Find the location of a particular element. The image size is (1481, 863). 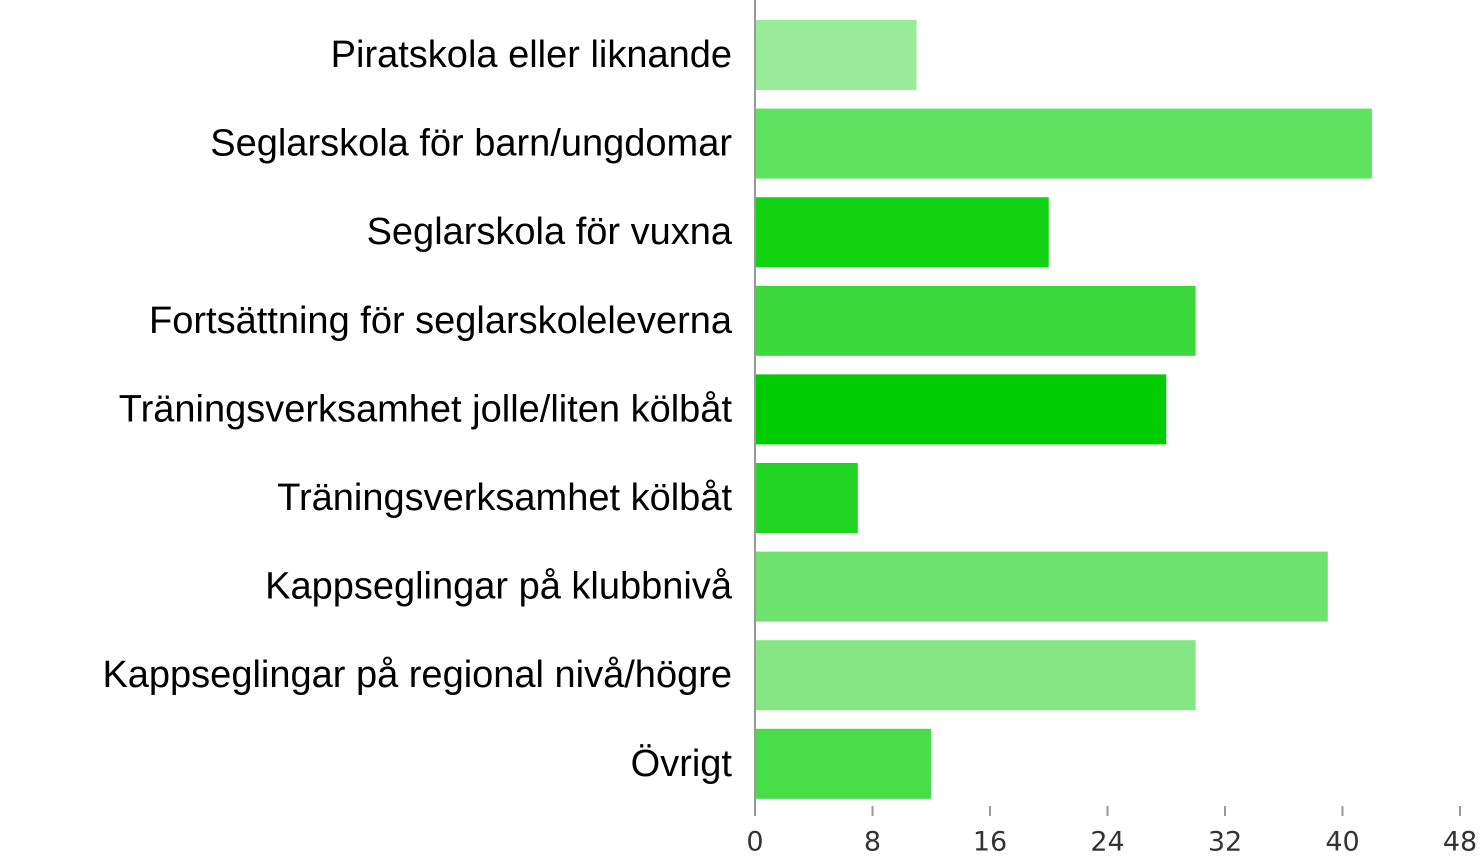

x-tick-label: 40 is located at coordinates (1342, 842).